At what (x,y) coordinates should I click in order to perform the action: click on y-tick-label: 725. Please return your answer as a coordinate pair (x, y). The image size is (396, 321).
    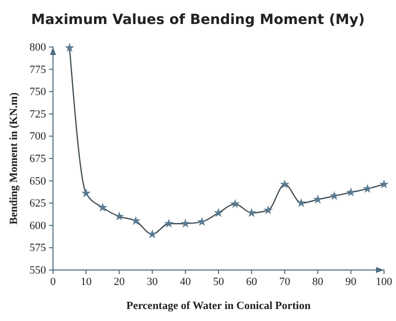
    Looking at the image, I should click on (38, 114).